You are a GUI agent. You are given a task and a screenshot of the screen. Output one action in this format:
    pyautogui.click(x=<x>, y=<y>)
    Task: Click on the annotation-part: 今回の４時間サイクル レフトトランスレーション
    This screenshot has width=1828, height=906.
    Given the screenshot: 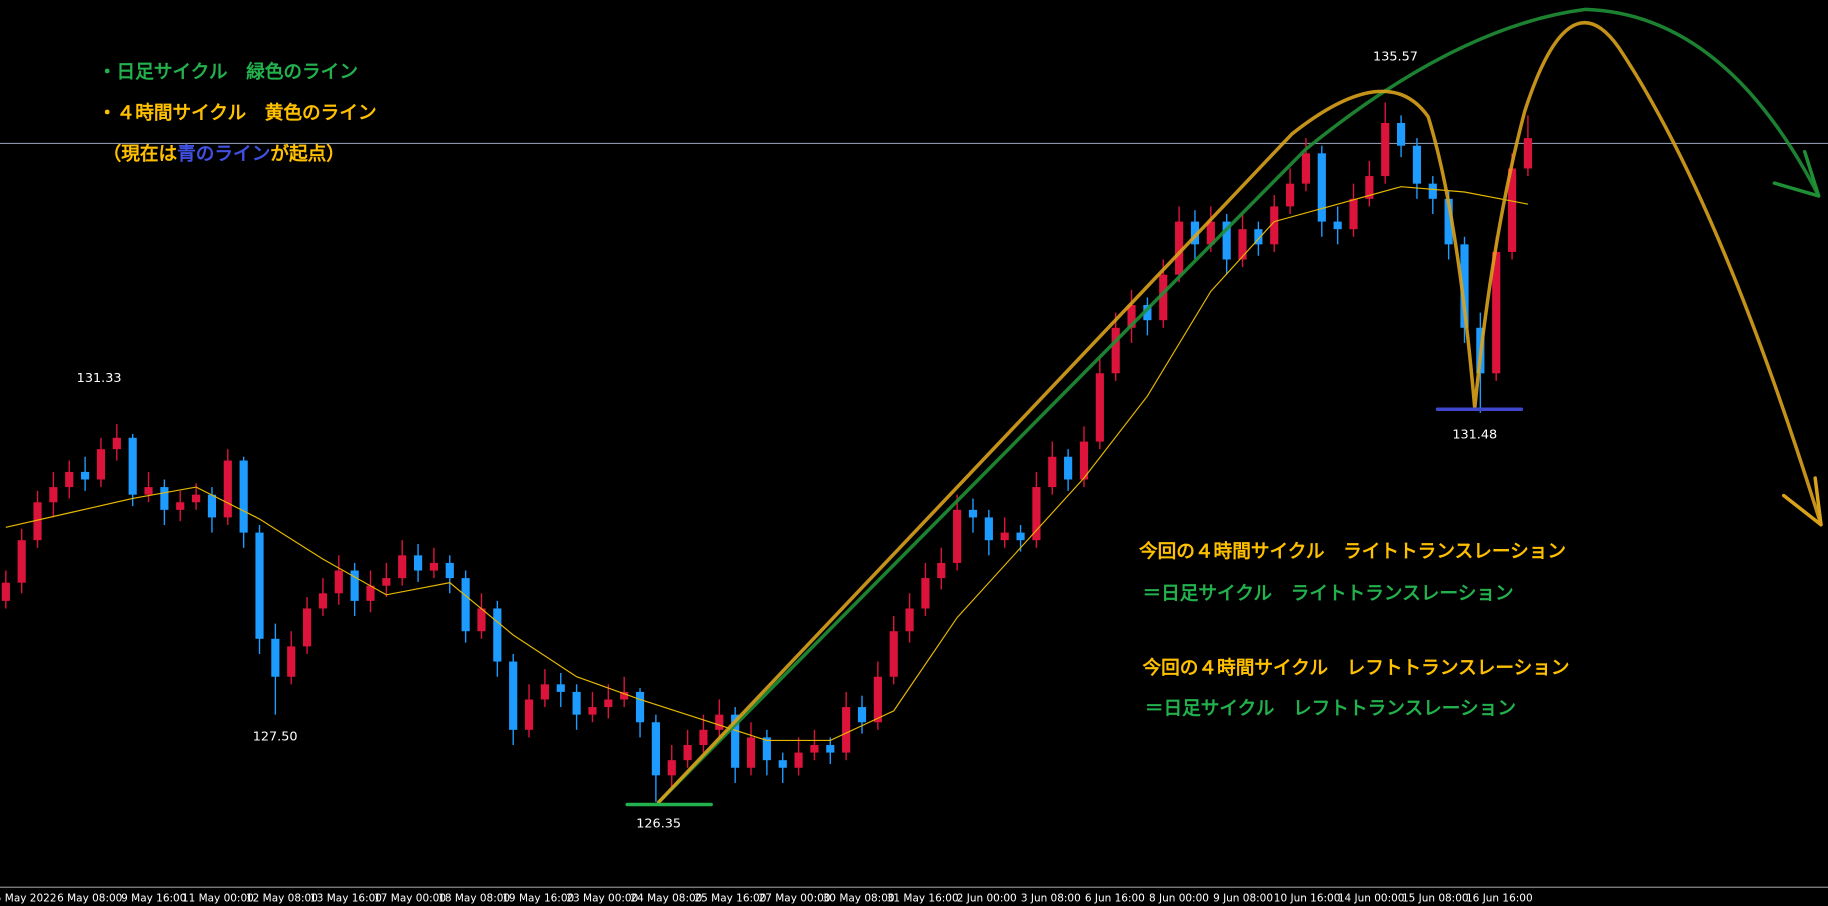 What is the action you would take?
    pyautogui.click(x=1356, y=668)
    